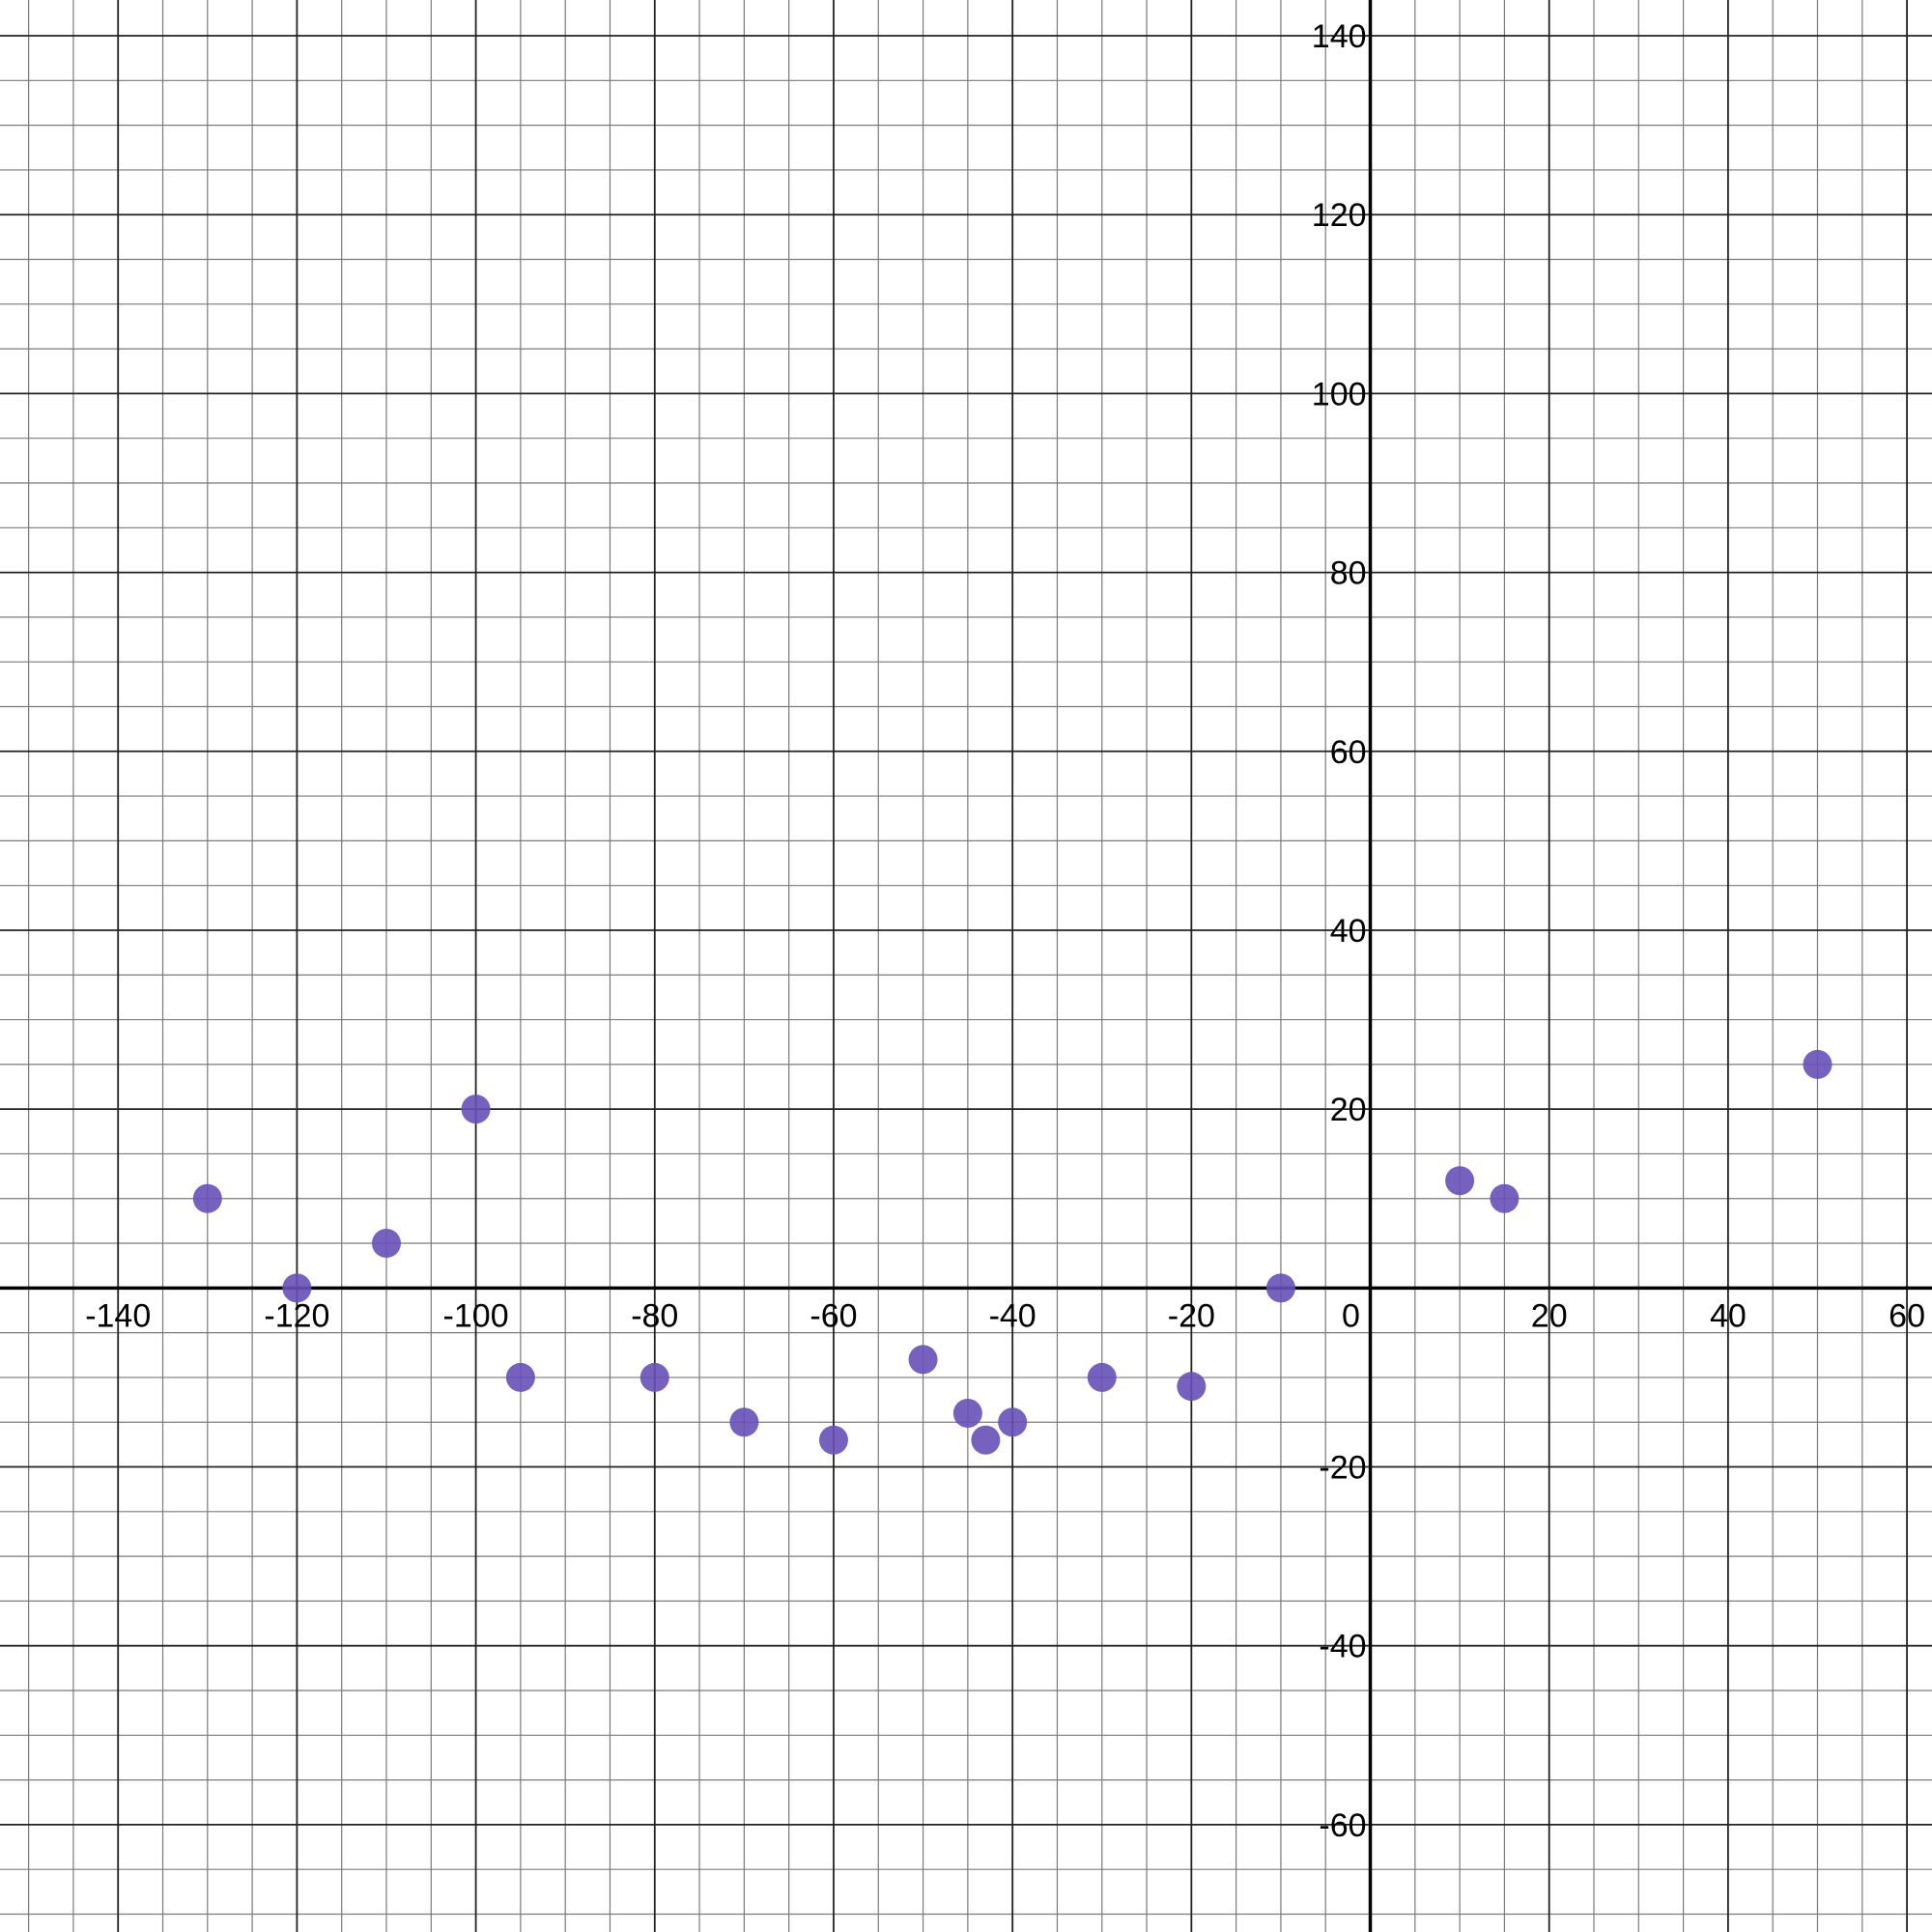  Describe the element at coordinates (476, 1315) in the screenshot. I see `x-tick-label: -100` at that location.